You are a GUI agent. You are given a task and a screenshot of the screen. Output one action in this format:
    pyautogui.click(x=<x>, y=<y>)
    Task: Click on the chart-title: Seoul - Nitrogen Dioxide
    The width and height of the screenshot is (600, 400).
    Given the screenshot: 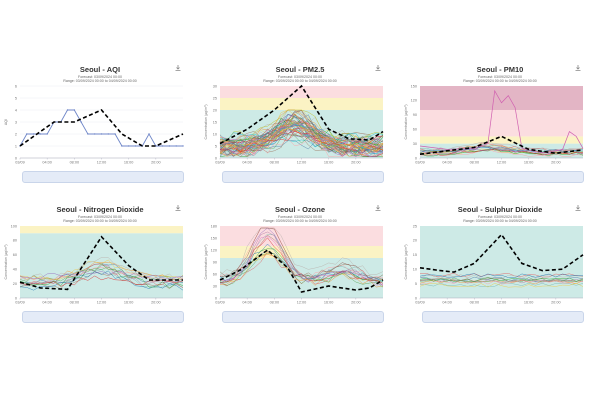 What is the action you would take?
    pyautogui.click(x=100, y=209)
    